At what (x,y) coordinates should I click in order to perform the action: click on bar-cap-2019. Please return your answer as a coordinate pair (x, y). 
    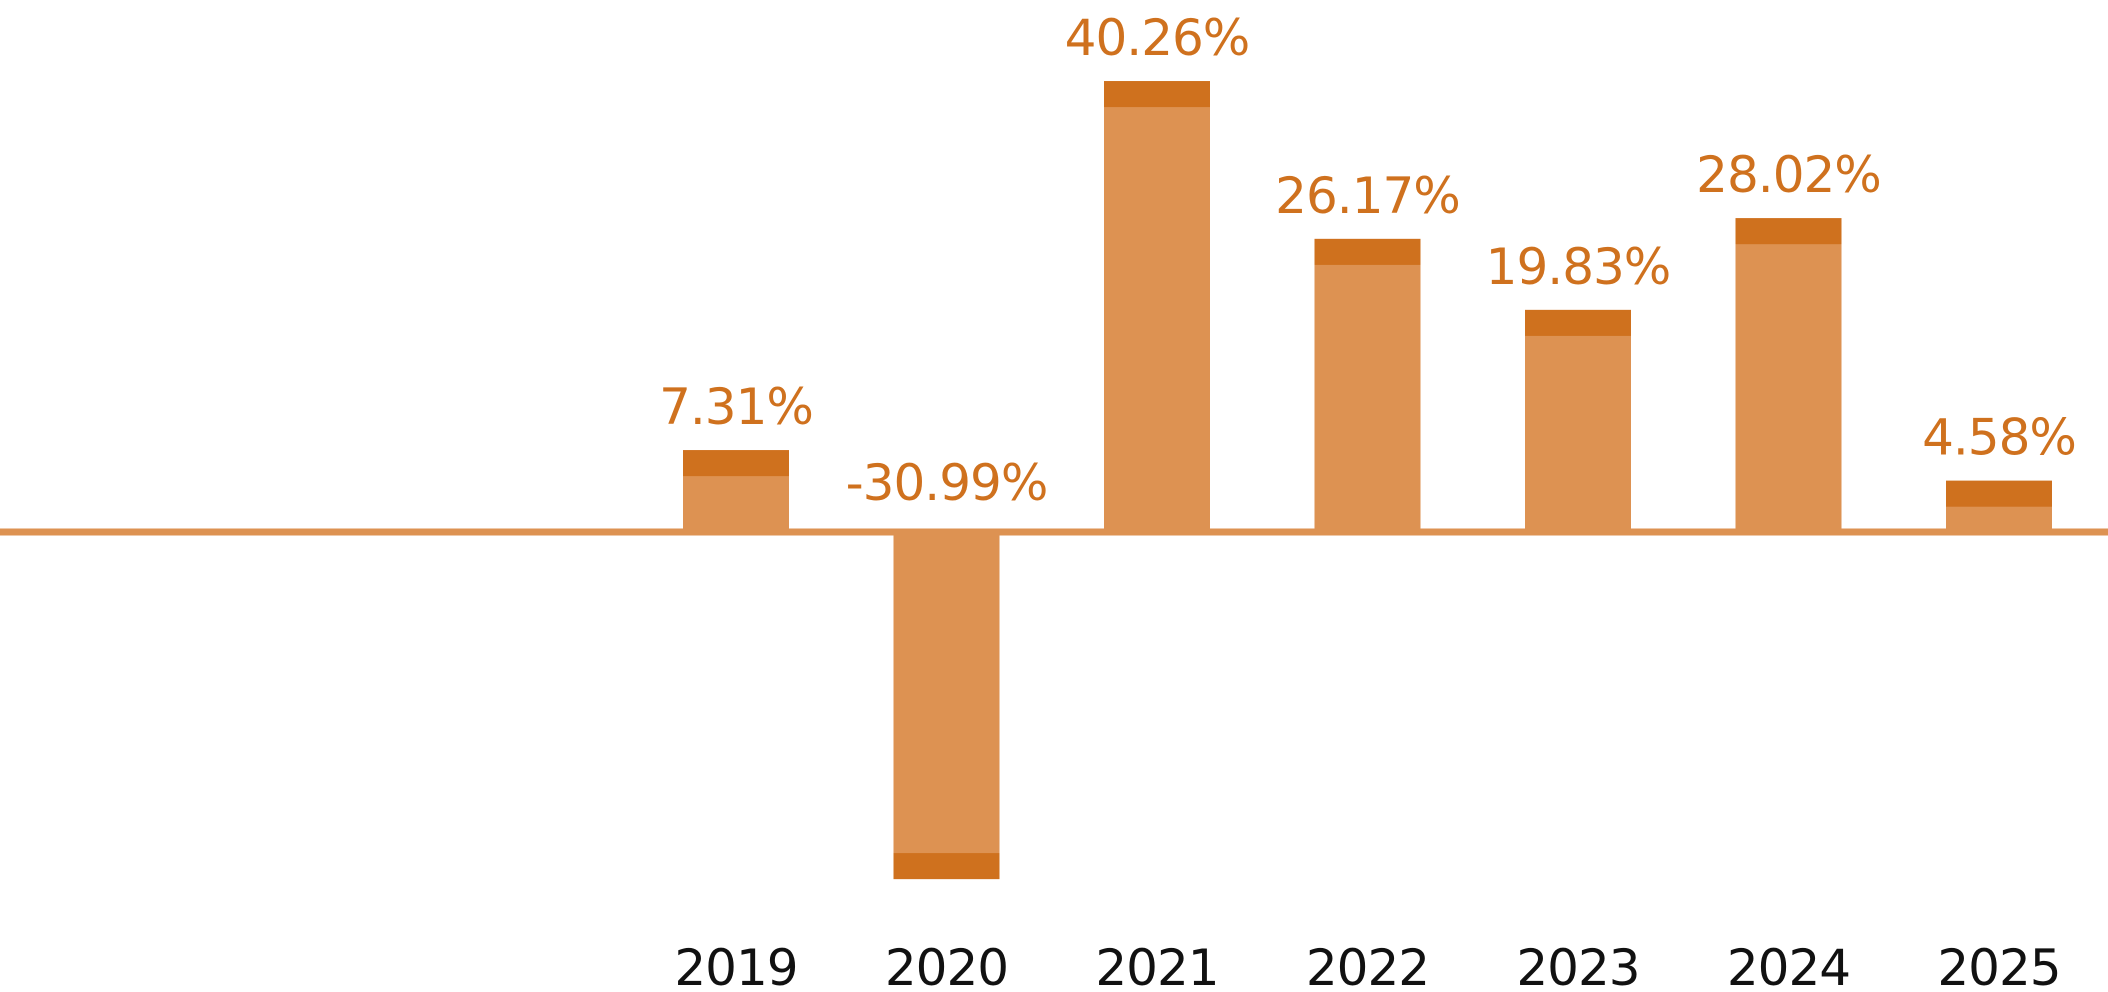
    Looking at the image, I should click on (736, 463).